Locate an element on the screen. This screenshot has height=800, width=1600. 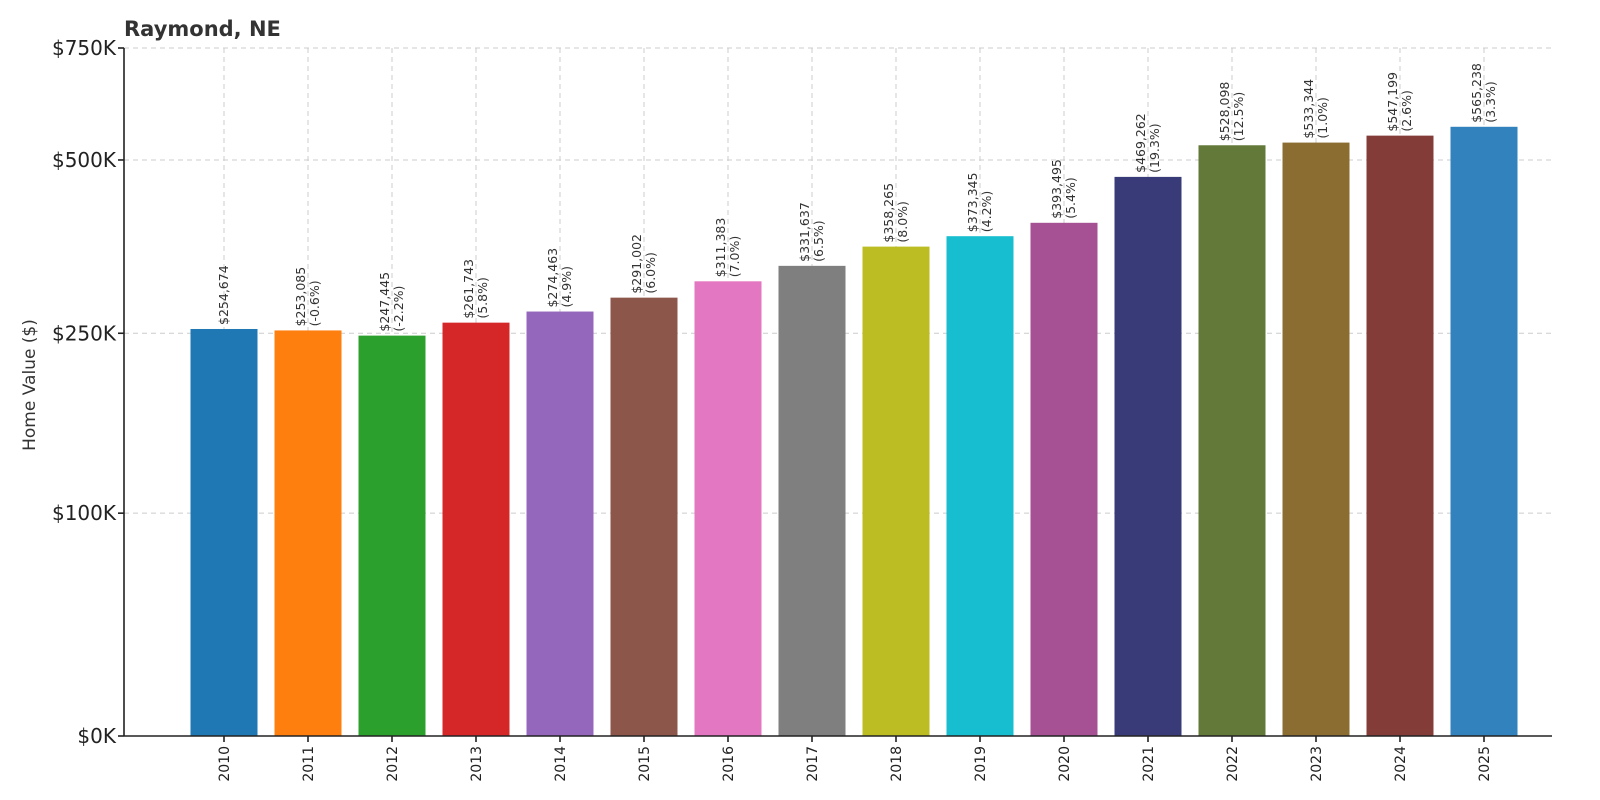
change-label: (-0.6%) is located at coordinates (314, 303).